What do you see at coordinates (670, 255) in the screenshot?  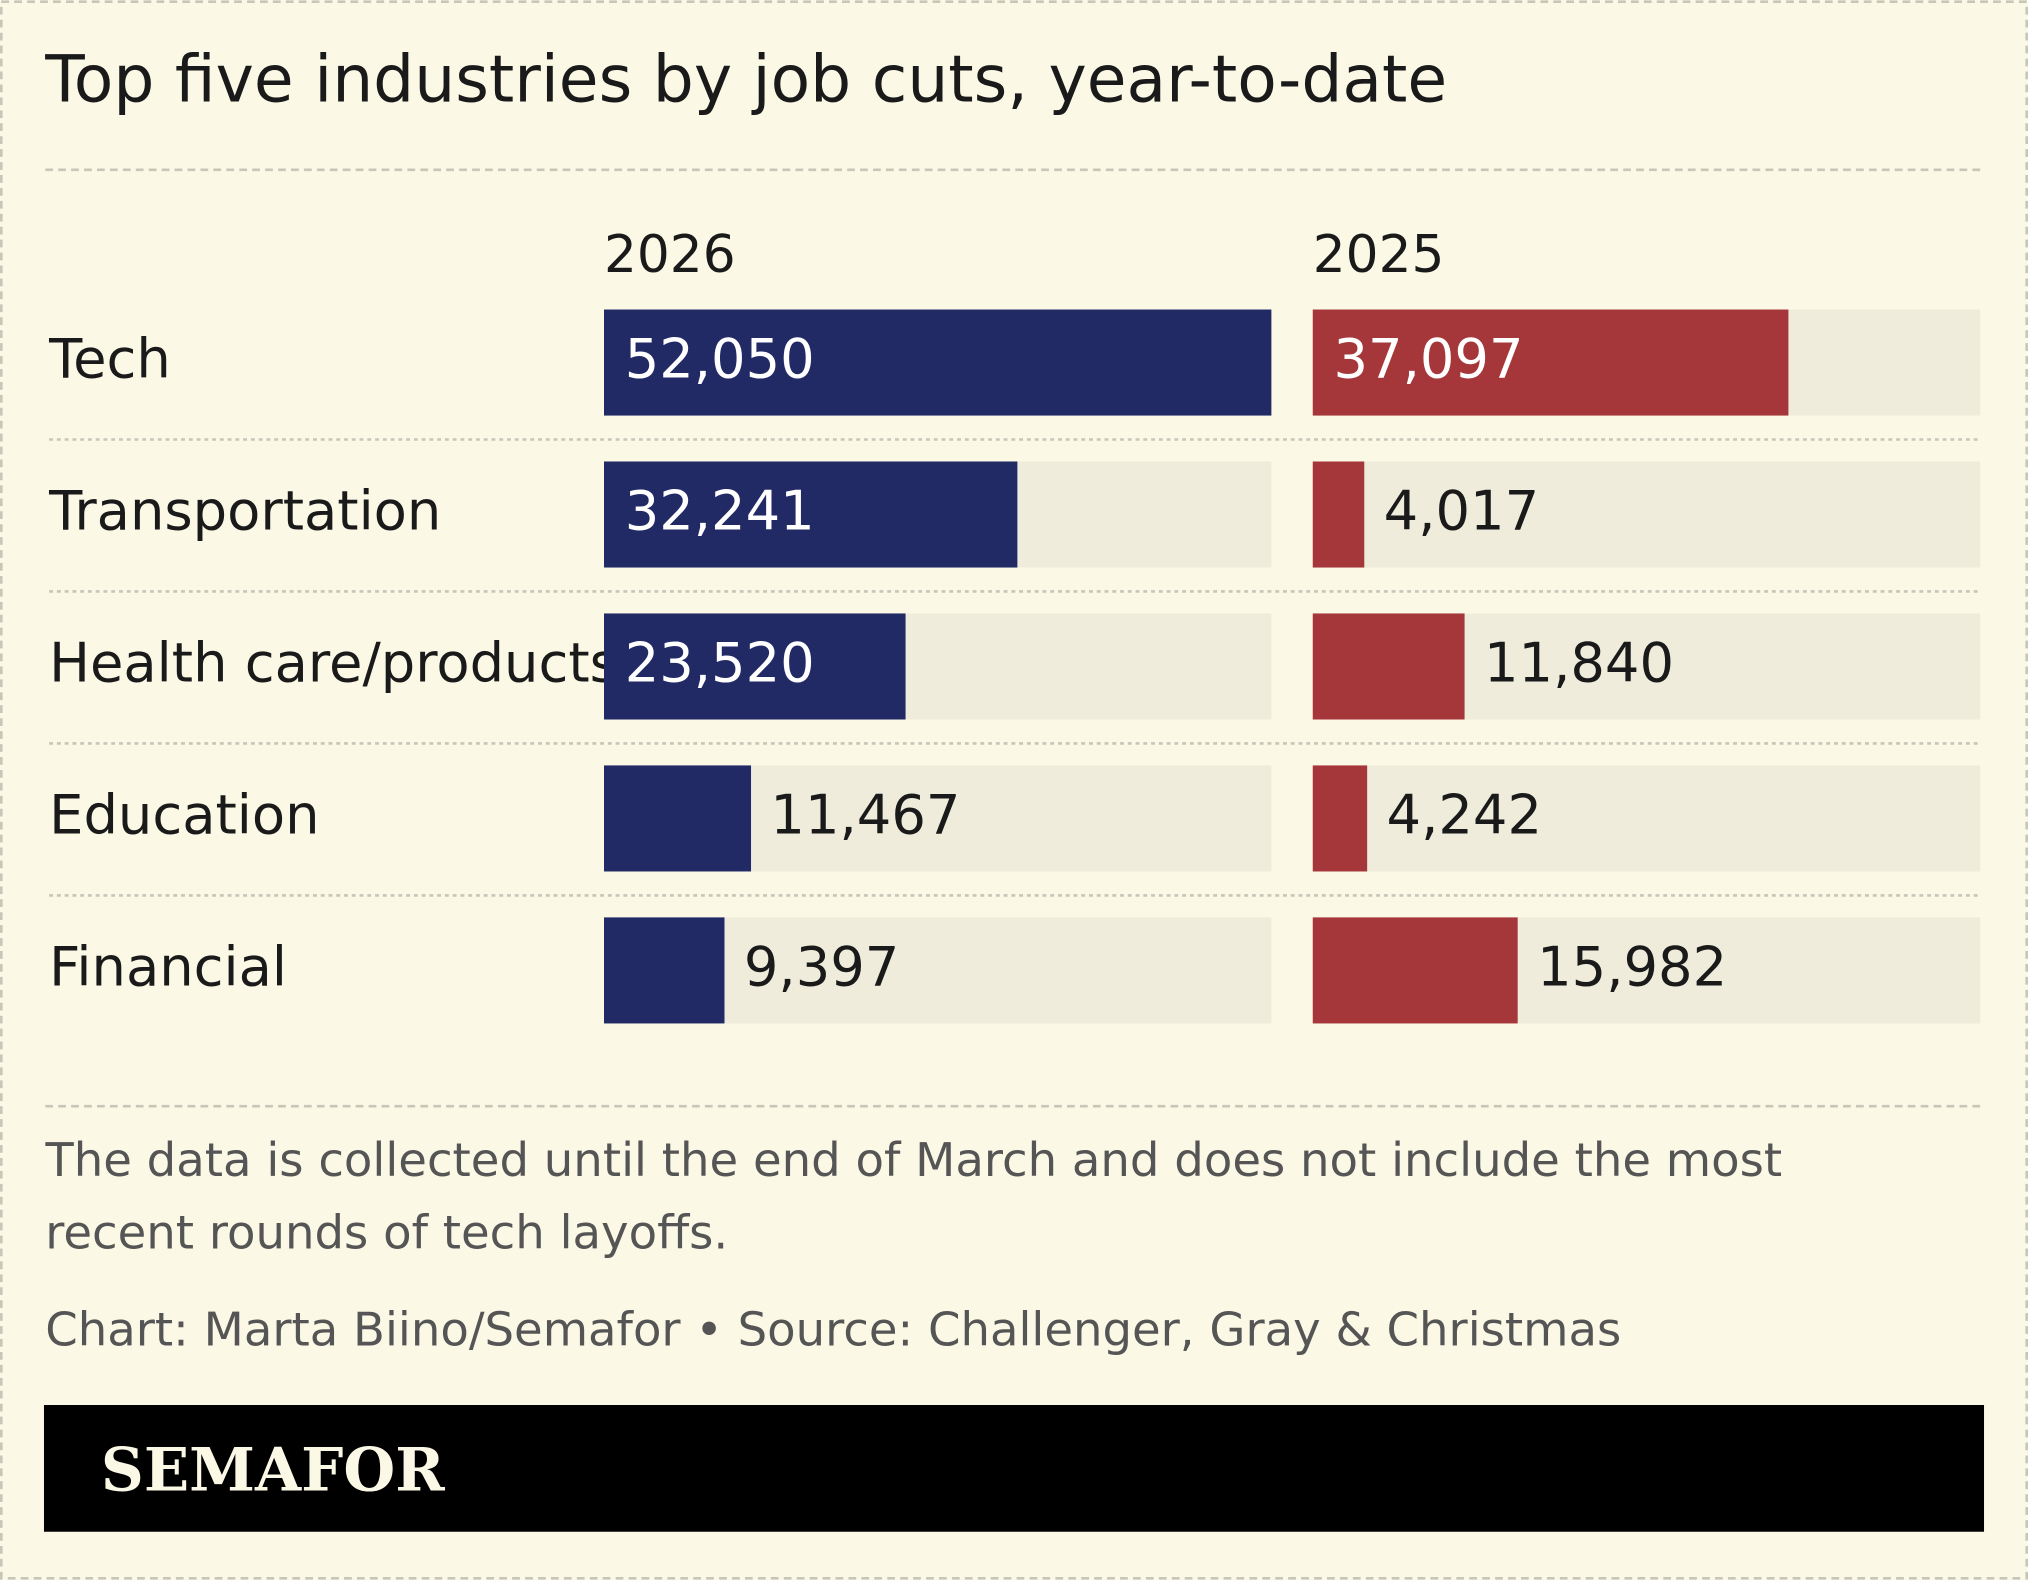 I see `column-header: 2026` at bounding box center [670, 255].